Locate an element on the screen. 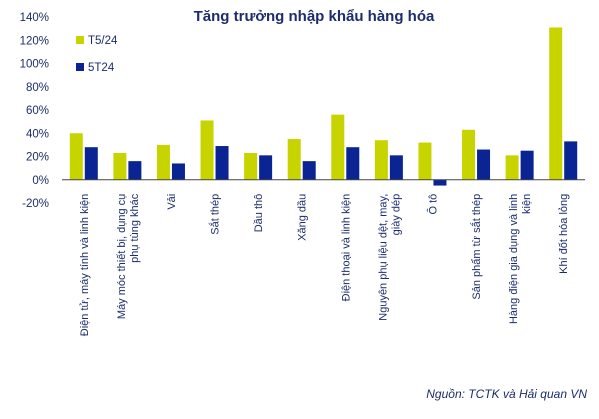 This screenshot has height=419, width=599. category-label: Nguyên phụ liệu dệt, may,giày dép is located at coordinates (389, 257).